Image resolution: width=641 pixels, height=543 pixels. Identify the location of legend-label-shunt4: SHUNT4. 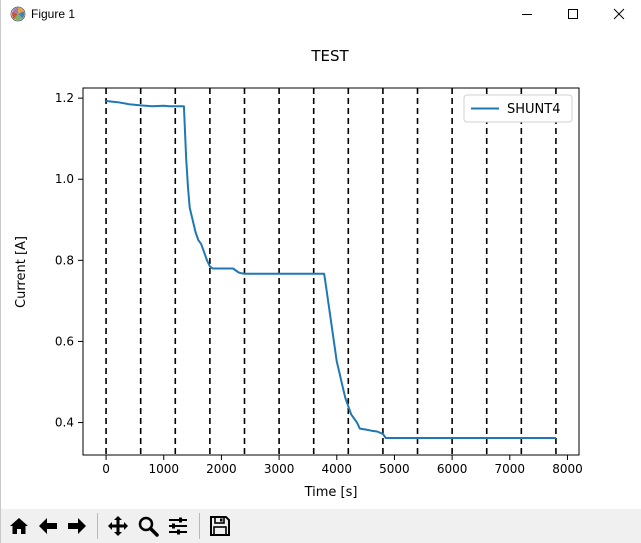
(533, 109).